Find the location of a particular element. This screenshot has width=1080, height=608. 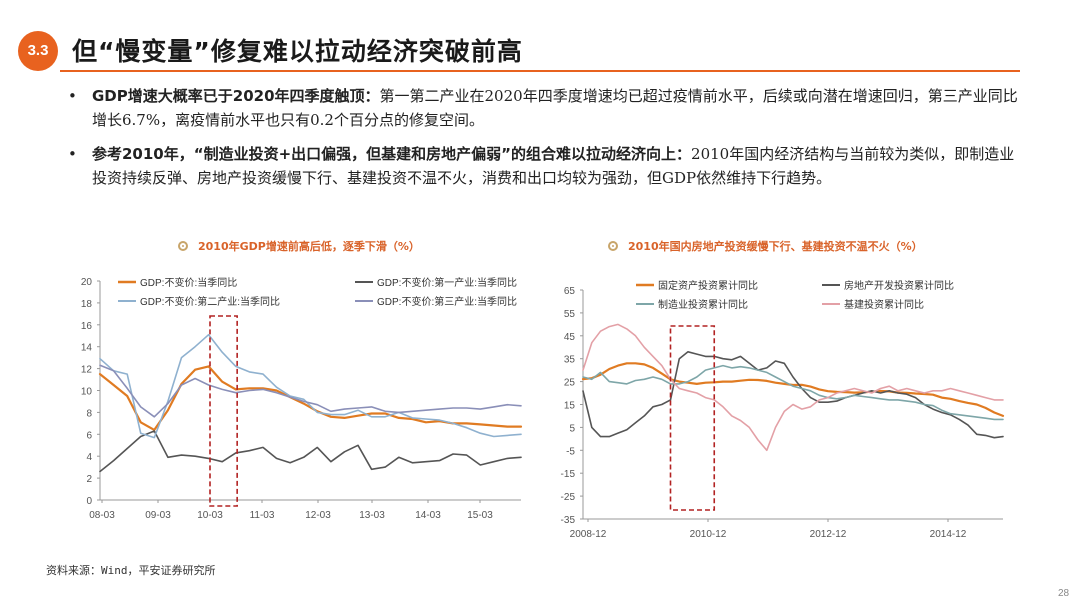

source-note: 资料来源：Wind，平安证券研究所 is located at coordinates (131, 570).